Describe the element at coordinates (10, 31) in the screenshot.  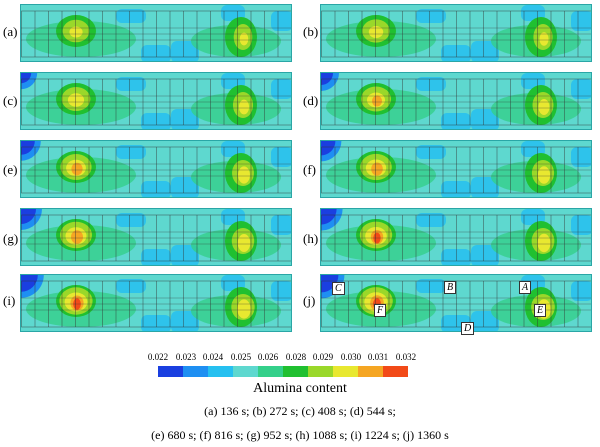
I see `panel-label-a: (a)` at that location.